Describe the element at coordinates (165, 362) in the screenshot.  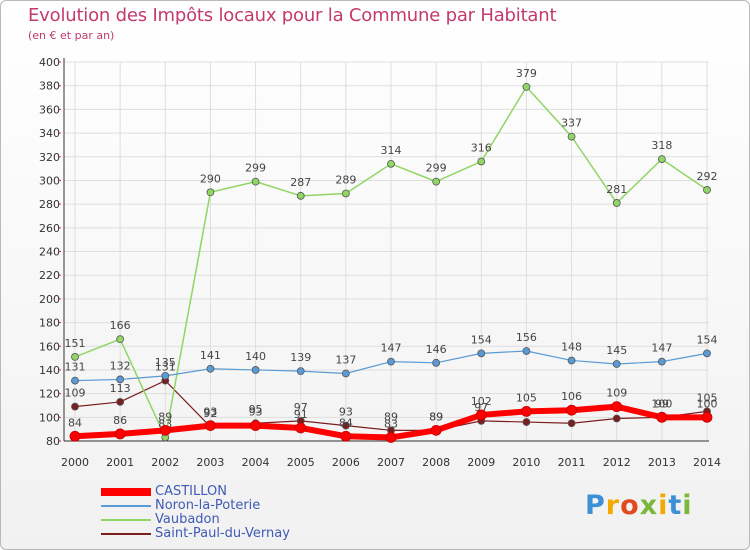
I see `data-label: 135` at that location.